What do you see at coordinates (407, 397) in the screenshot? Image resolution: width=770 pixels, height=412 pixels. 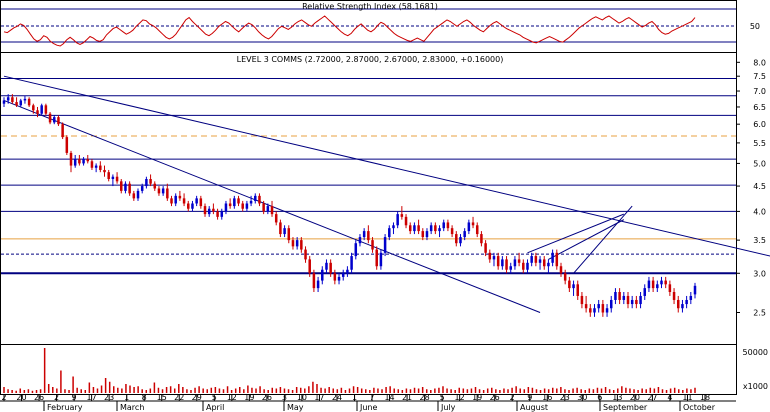 I see `day-label-23: 21` at bounding box center [407, 397].